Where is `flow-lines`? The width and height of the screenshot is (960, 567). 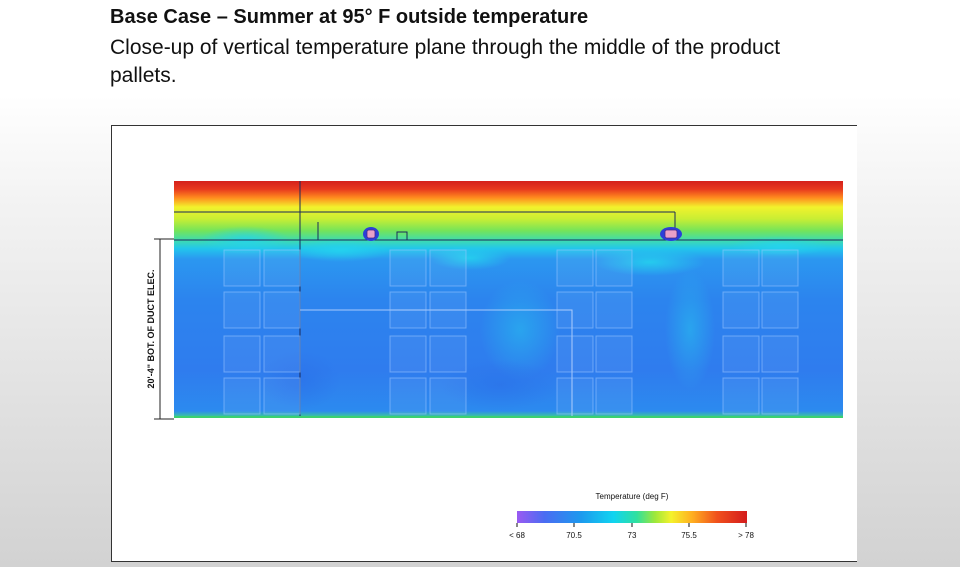
flow-lines is located at coordinates (436, 363).